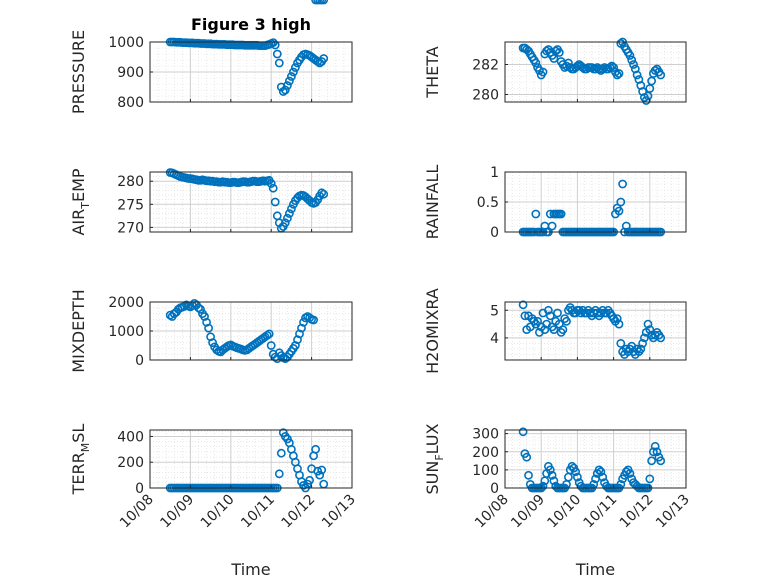  What do you see at coordinates (126, 43) in the screenshot?
I see `y-tick-label: 1000` at bounding box center [126, 43].